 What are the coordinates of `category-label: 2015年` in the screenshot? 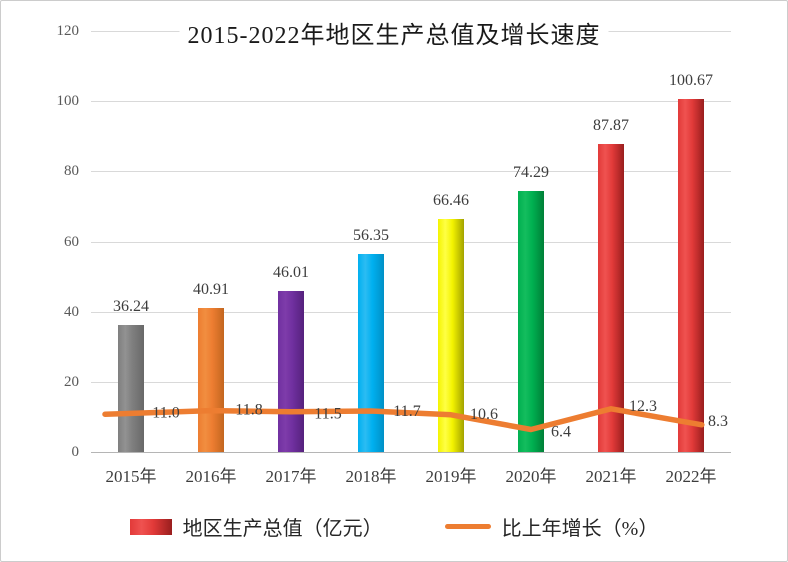 It's located at (131, 476).